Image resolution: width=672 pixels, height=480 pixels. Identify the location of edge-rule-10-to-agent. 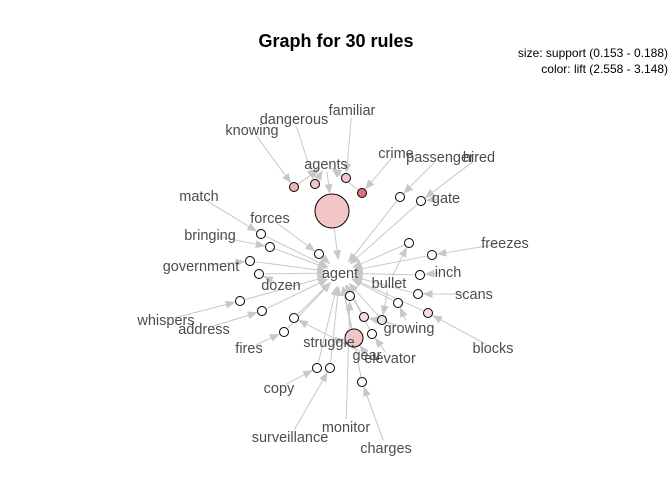
(301, 258).